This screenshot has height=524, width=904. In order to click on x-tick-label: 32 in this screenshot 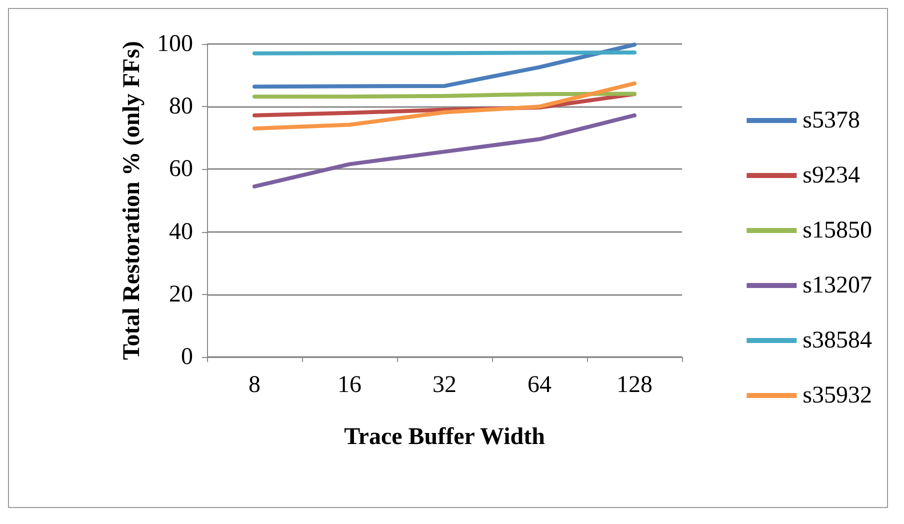, I will do `click(444, 385)`.